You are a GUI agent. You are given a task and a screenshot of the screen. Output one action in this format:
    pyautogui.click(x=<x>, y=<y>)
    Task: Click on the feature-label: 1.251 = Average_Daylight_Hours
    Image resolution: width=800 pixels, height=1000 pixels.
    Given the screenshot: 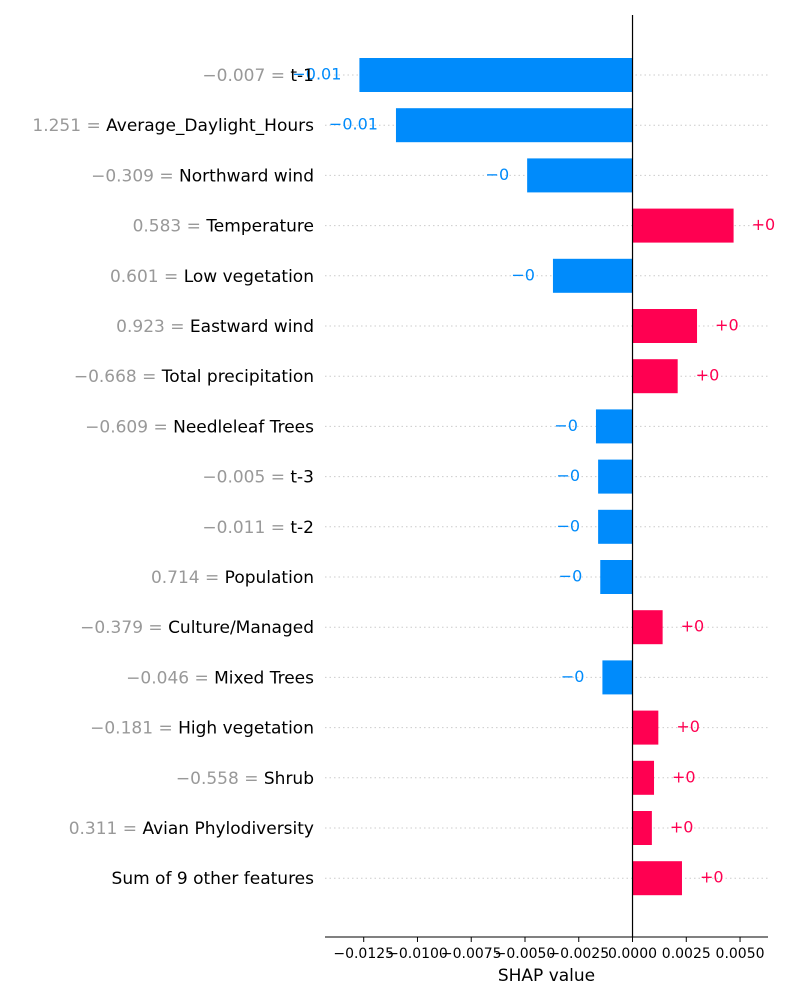 What is the action you would take?
    pyautogui.click(x=173, y=126)
    